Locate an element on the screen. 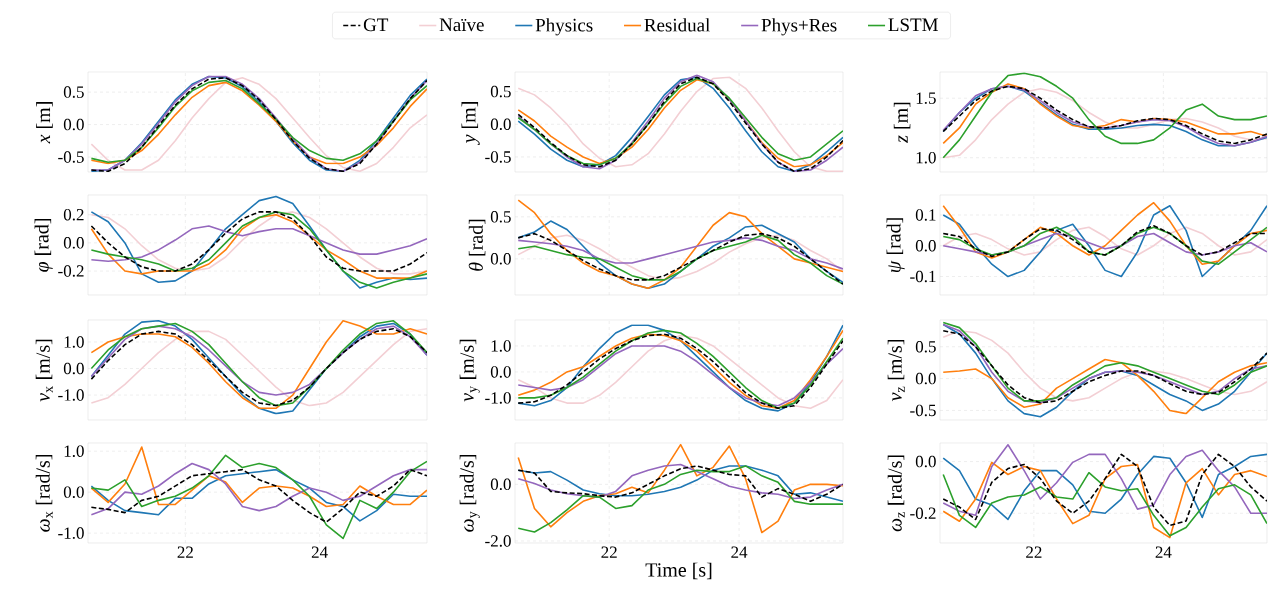 The width and height of the screenshot is (1283, 608). y-axis-title: ψ [rad] is located at coordinates (895, 245).